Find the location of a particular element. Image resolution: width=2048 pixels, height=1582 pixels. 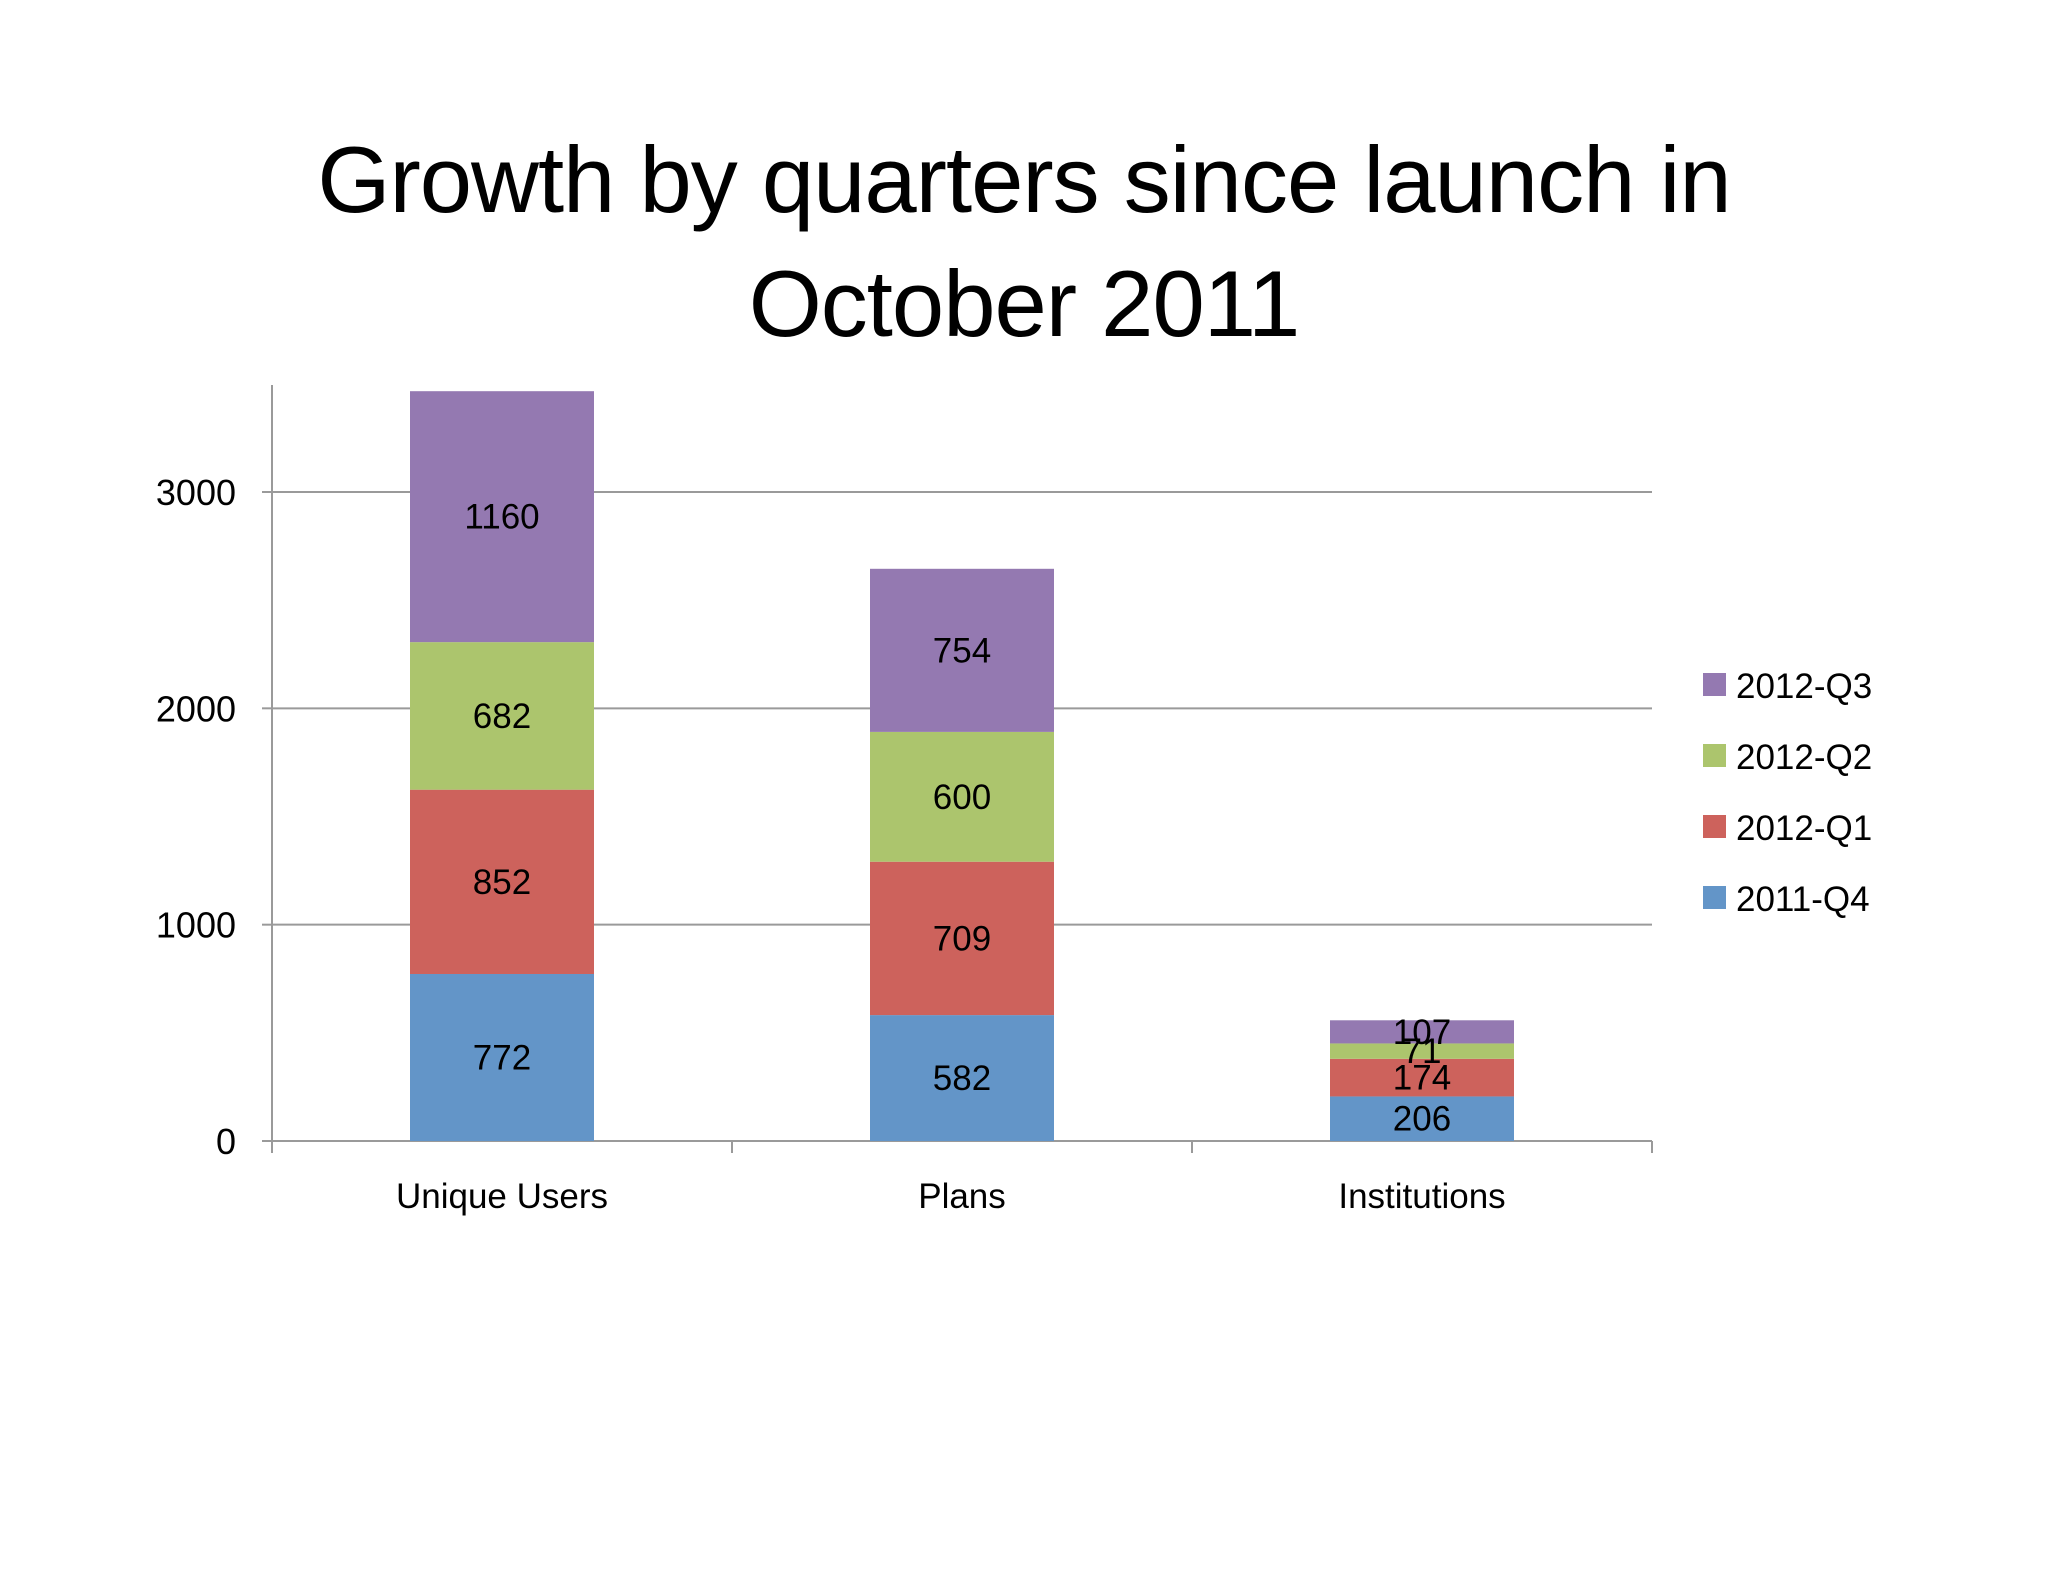

data-label: 582 is located at coordinates (962, 1078).